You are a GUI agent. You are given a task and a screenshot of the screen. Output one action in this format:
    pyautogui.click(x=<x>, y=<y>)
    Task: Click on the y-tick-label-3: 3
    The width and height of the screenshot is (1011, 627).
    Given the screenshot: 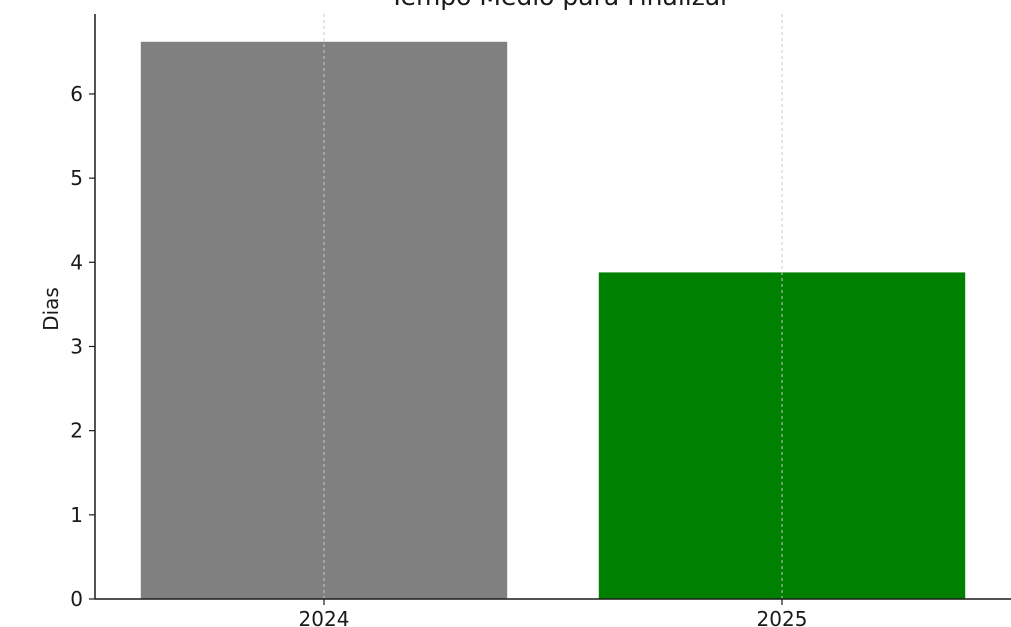 What is the action you would take?
    pyautogui.click(x=76, y=346)
    